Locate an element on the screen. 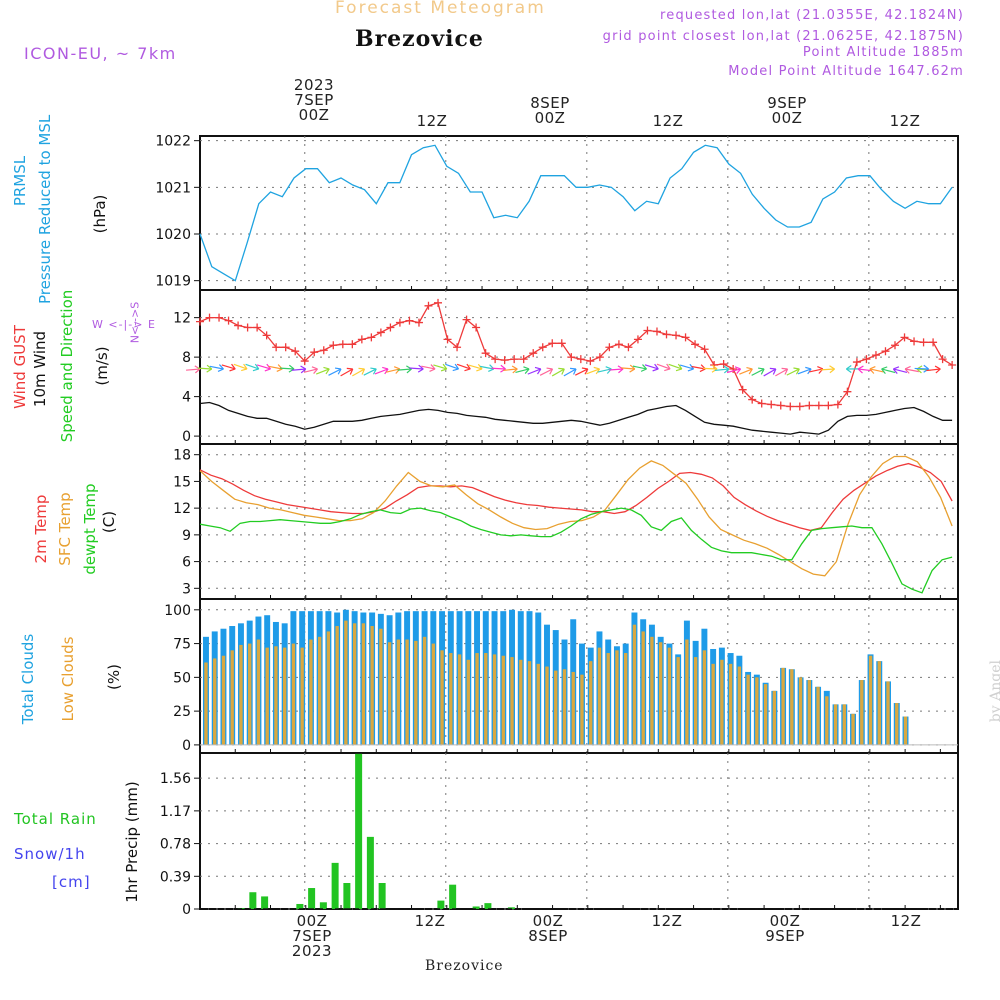 This screenshot has width=1000, height=1000. y-tick-label: 18 is located at coordinates (182, 456).